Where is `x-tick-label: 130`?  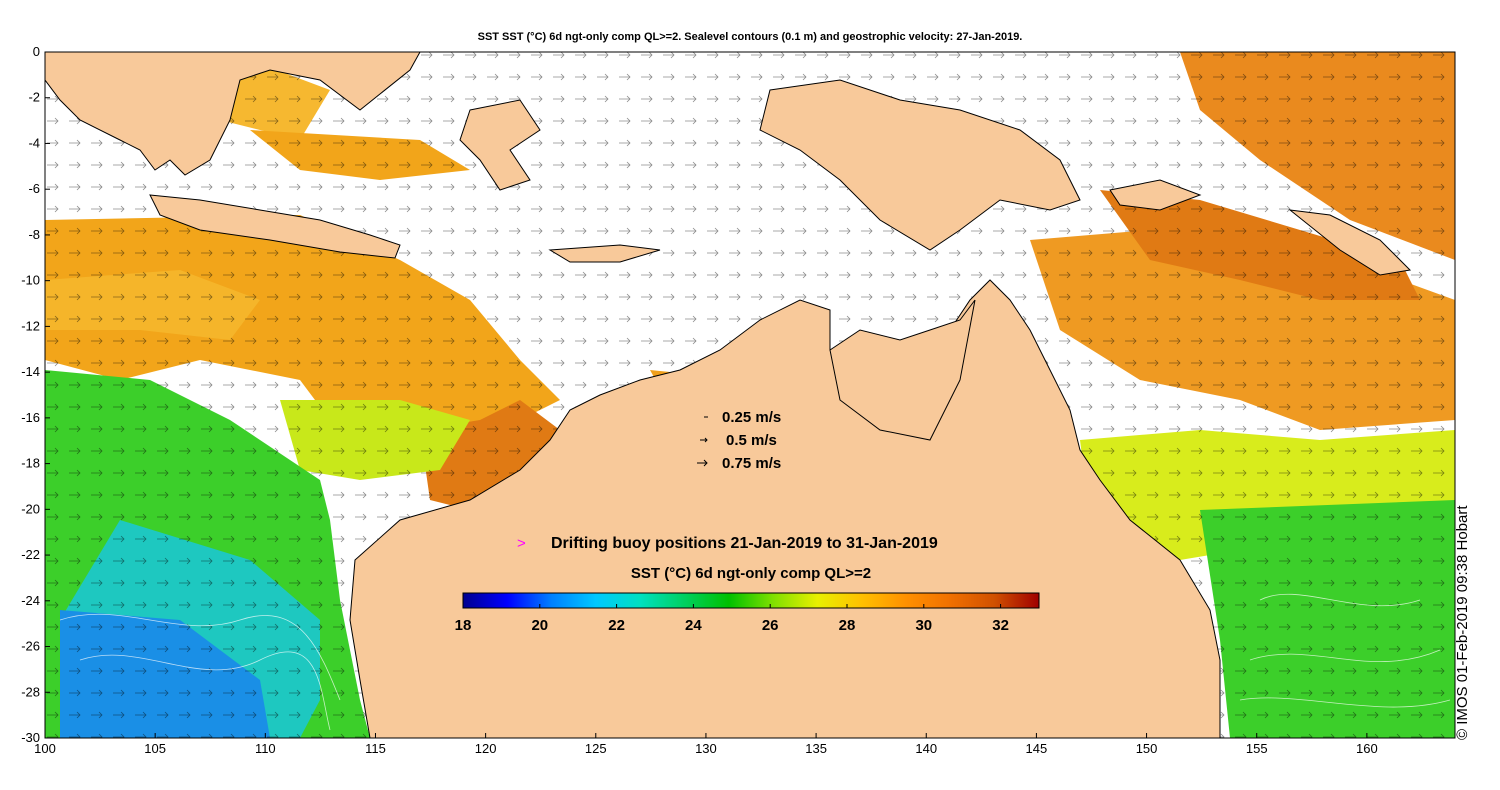 x-tick-label: 130 is located at coordinates (706, 748).